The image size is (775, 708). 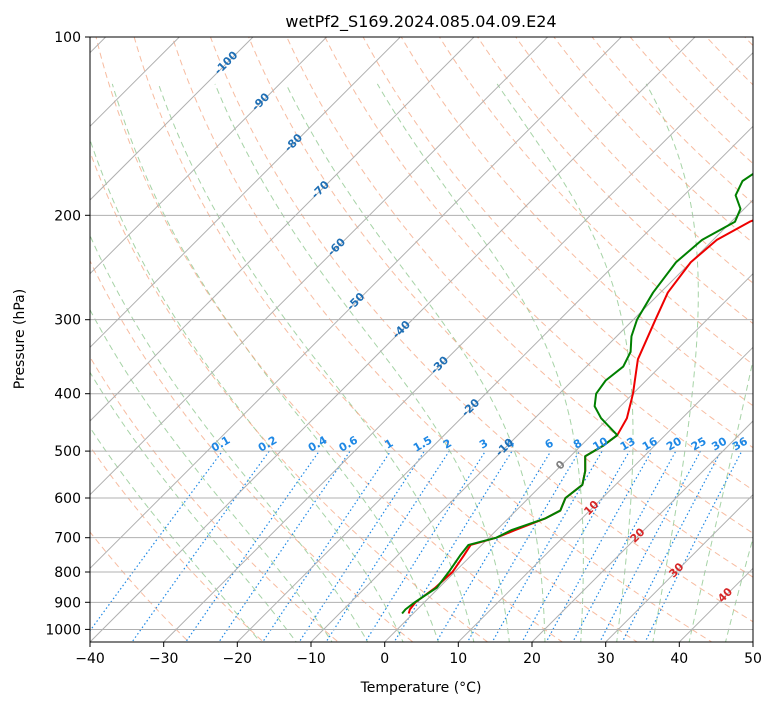 What do you see at coordinates (67, 499) in the screenshot?
I see `y-tick-label: 600` at bounding box center [67, 499].